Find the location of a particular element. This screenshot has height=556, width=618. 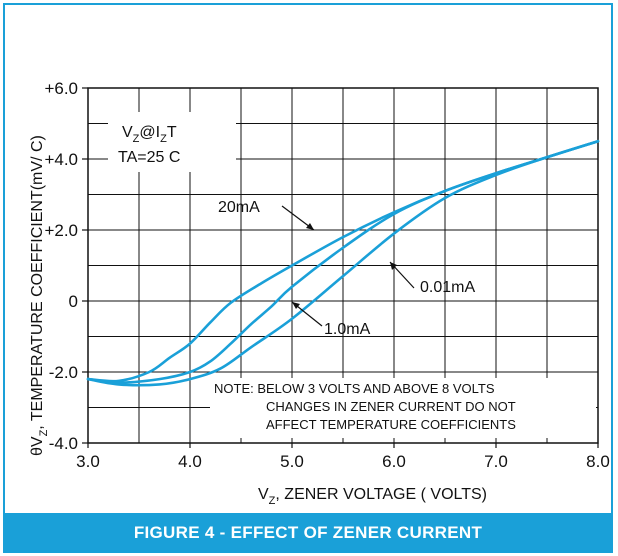

x-tick-label: 8.0 is located at coordinates (598, 461).